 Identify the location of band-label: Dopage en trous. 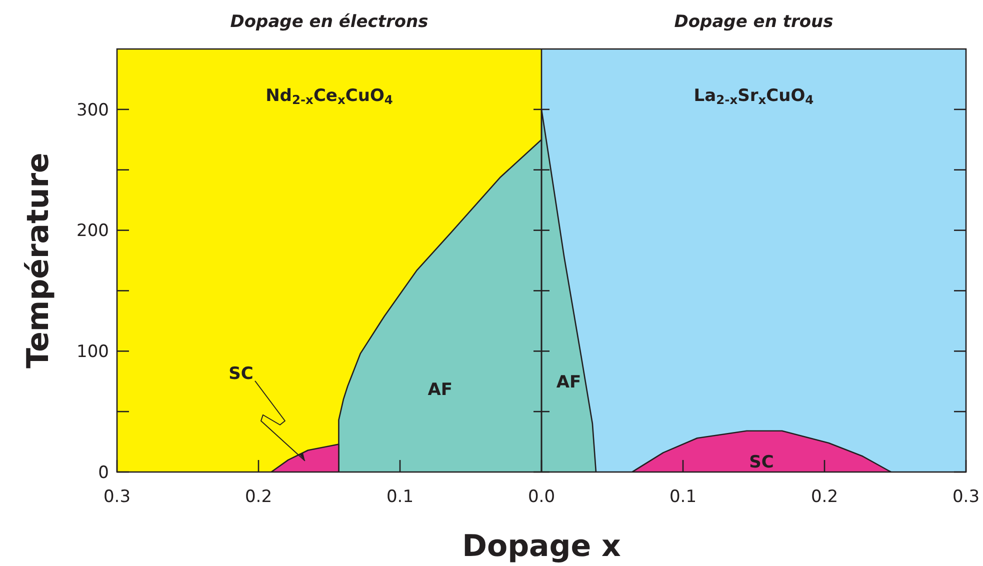
(754, 22).